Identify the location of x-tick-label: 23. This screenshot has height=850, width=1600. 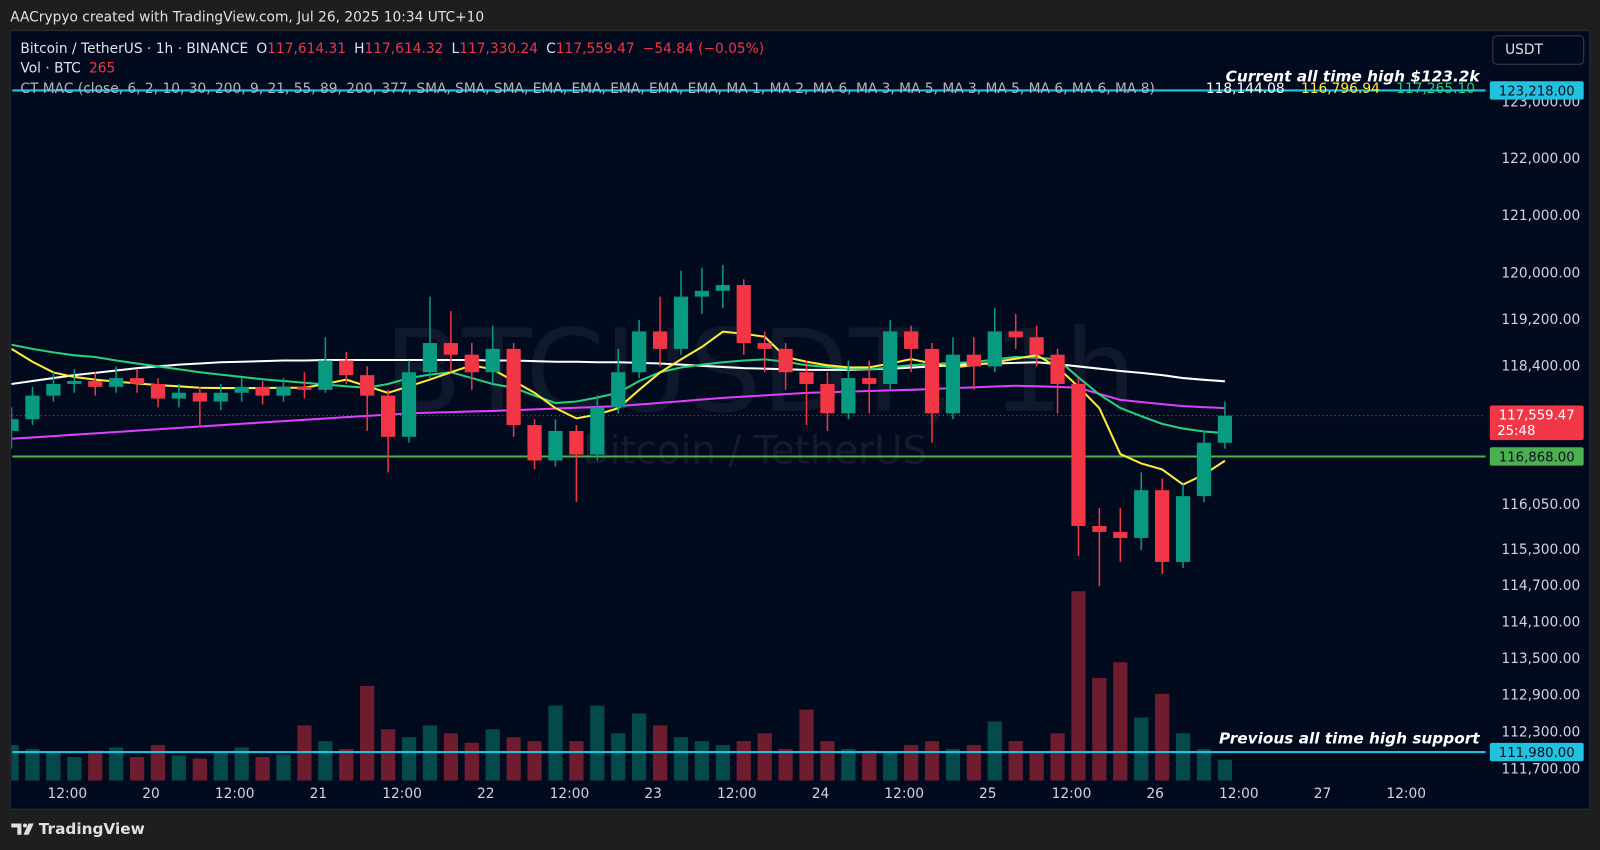
(653, 794).